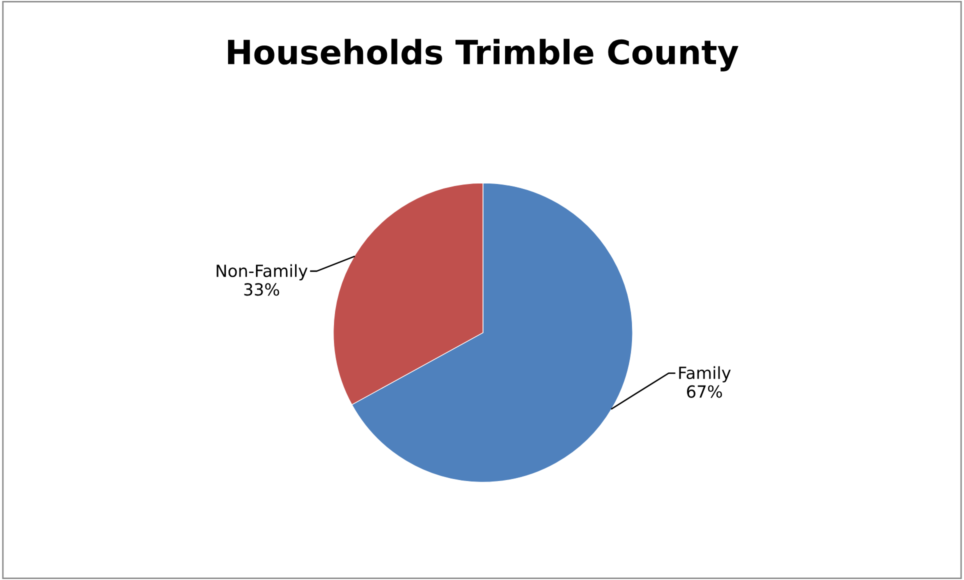 Image resolution: width=964 pixels, height=580 pixels. What do you see at coordinates (262, 289) in the screenshot?
I see `data-label: 33%` at bounding box center [262, 289].